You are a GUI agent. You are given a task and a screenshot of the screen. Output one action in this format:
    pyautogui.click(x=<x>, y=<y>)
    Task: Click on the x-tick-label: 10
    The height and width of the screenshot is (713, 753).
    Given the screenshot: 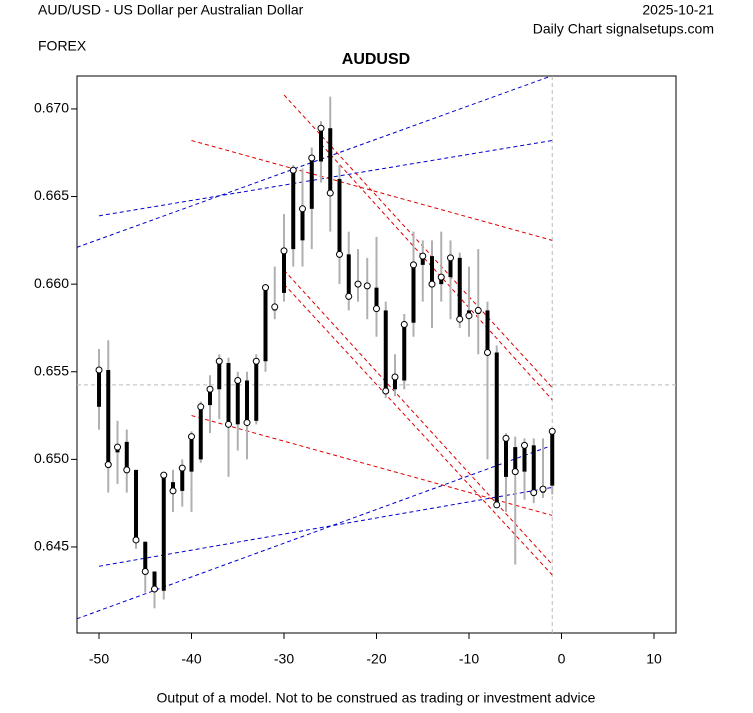 What is the action you would take?
    pyautogui.click(x=654, y=659)
    